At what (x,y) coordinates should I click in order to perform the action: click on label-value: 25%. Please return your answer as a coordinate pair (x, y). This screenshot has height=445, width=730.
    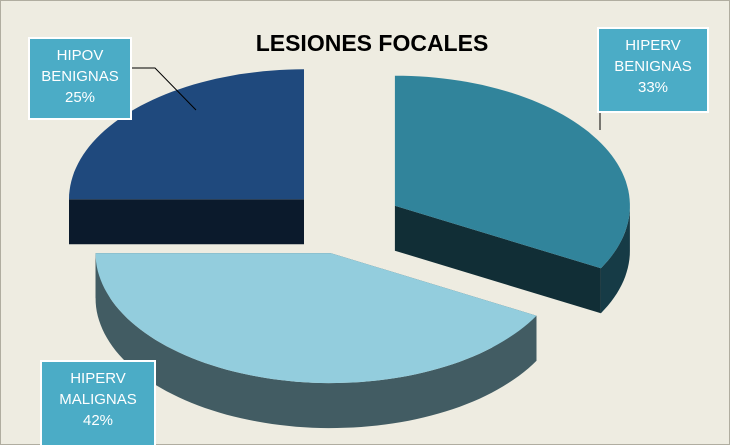
    Looking at the image, I should click on (80, 97).